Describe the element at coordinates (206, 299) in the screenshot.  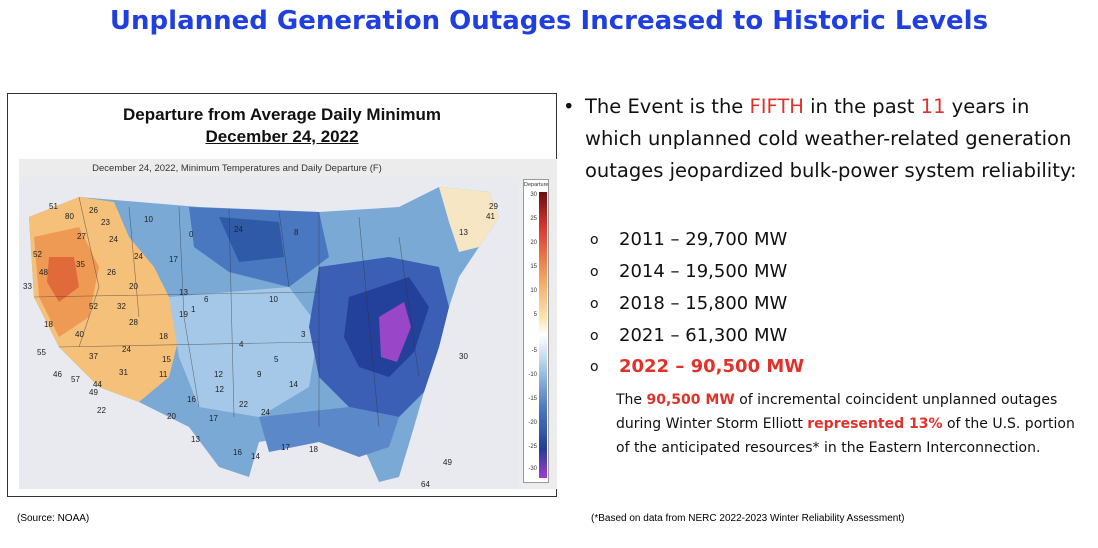
I see `map-value-label: 6` at that location.